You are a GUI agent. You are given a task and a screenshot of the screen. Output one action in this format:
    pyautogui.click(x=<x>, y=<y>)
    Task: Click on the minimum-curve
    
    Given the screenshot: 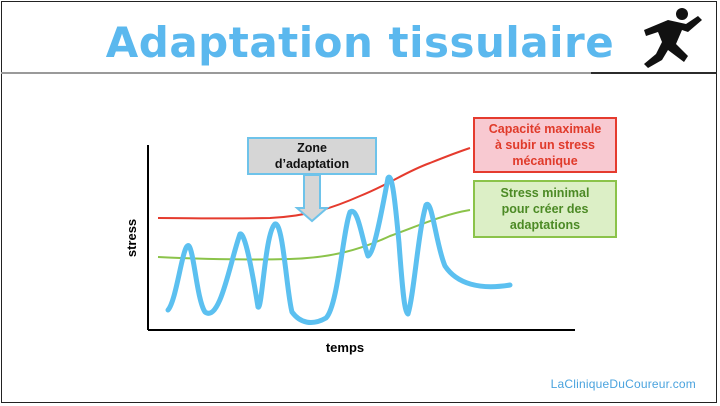 What is the action you would take?
    pyautogui.click(x=314, y=235)
    